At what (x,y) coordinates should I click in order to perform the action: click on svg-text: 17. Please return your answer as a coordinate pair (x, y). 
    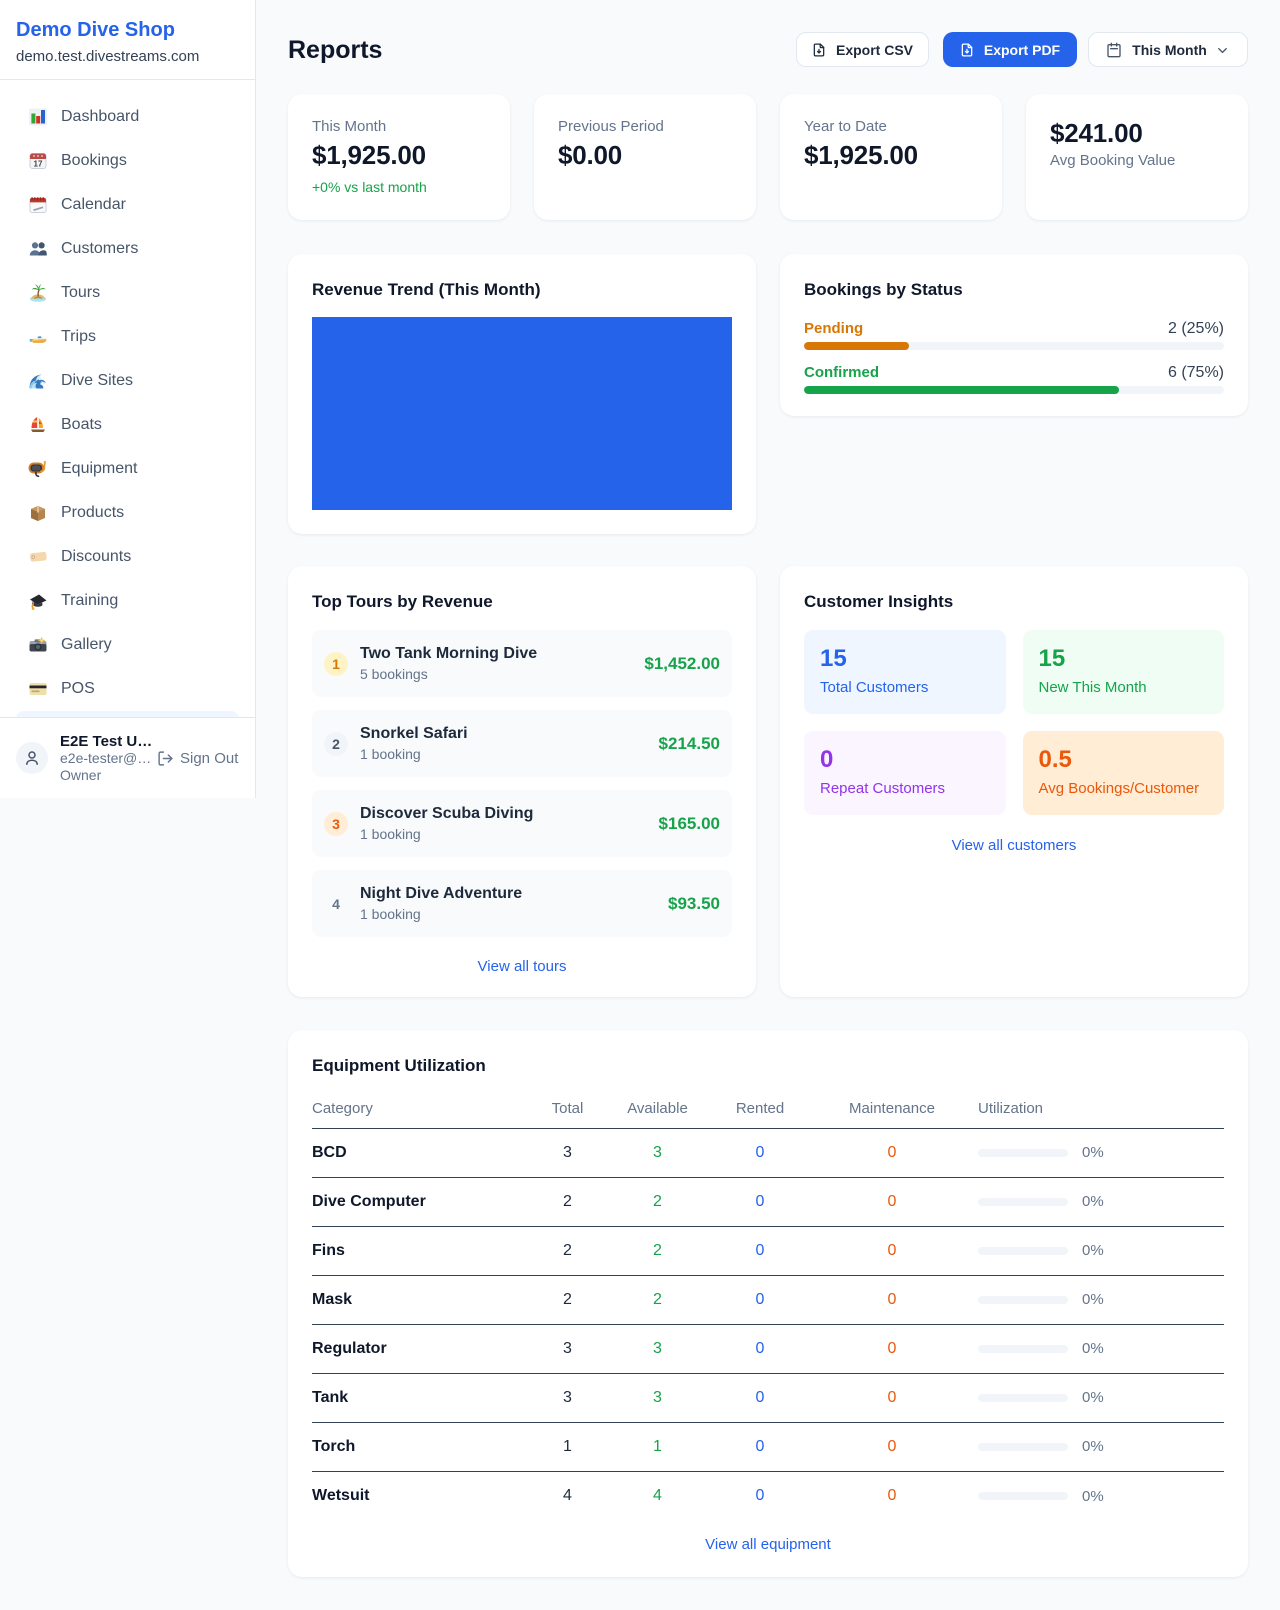
    Looking at the image, I should click on (38, 164).